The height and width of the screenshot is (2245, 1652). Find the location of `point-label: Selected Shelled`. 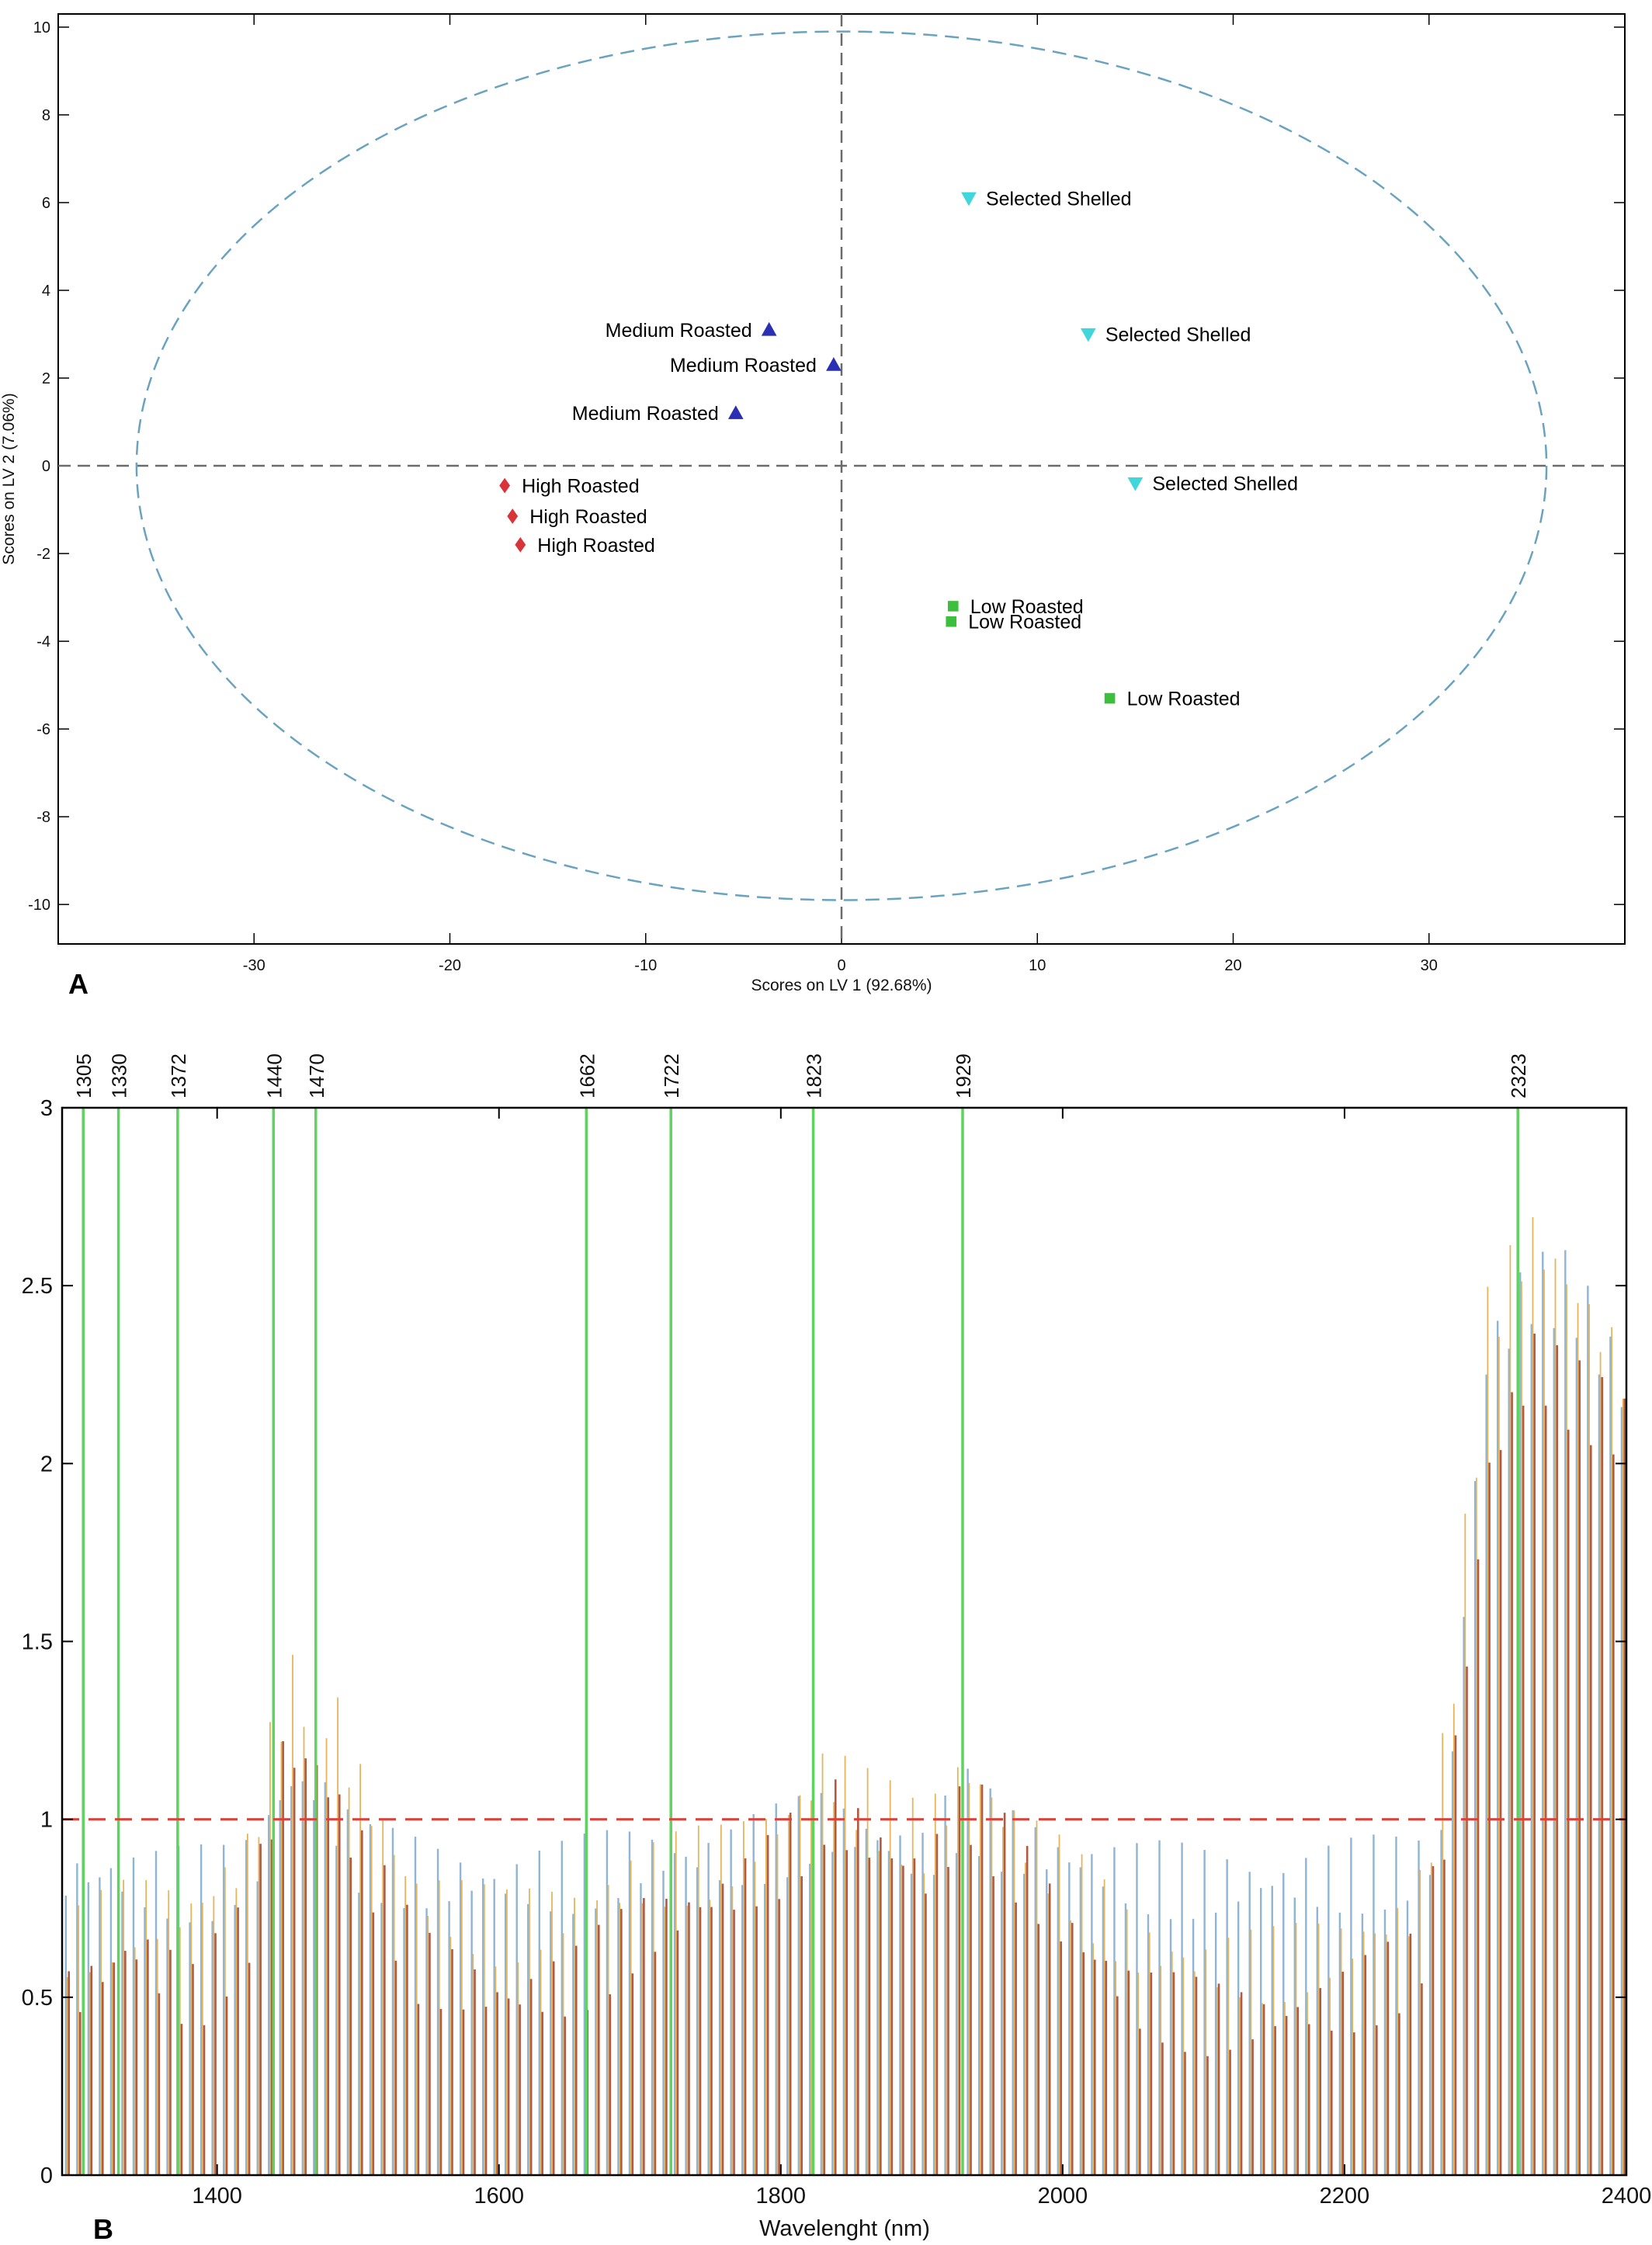

point-label: Selected Shelled is located at coordinates (1225, 485).